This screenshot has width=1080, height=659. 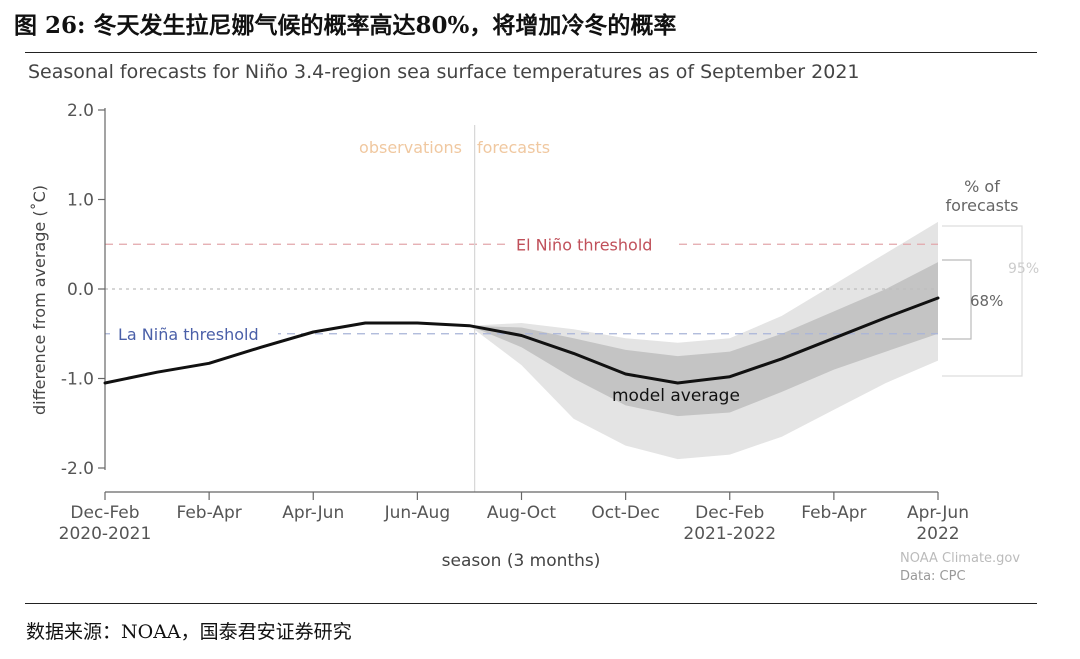 What do you see at coordinates (513, 147) in the screenshot?
I see `forecasts-label: forecasts` at bounding box center [513, 147].